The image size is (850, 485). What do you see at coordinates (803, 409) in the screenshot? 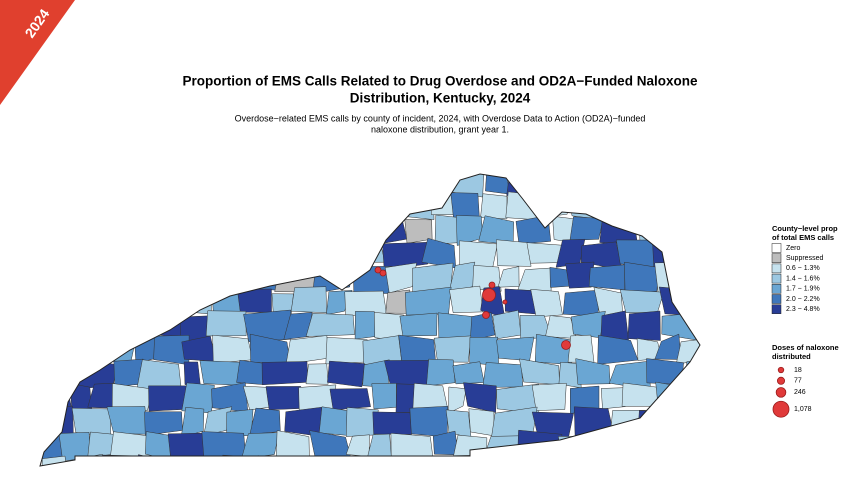
I see `legend-label: 1,078` at bounding box center [803, 409].